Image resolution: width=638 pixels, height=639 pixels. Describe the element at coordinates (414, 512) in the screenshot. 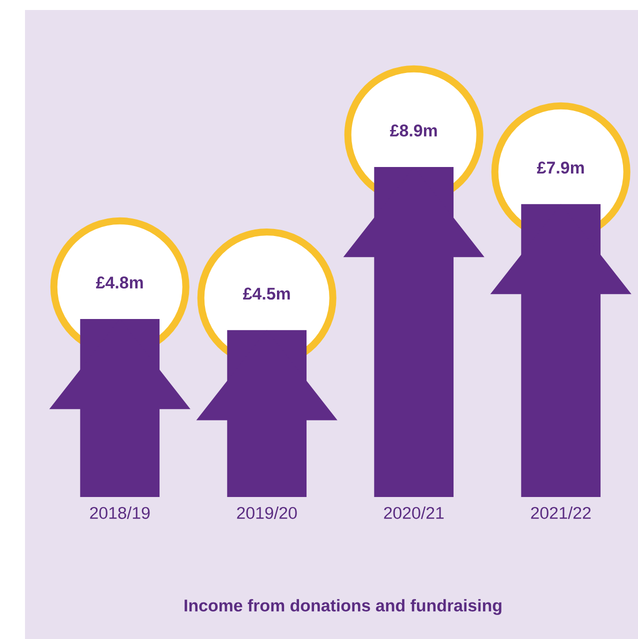

I see `x-tick-label: 2020/21` at that location.